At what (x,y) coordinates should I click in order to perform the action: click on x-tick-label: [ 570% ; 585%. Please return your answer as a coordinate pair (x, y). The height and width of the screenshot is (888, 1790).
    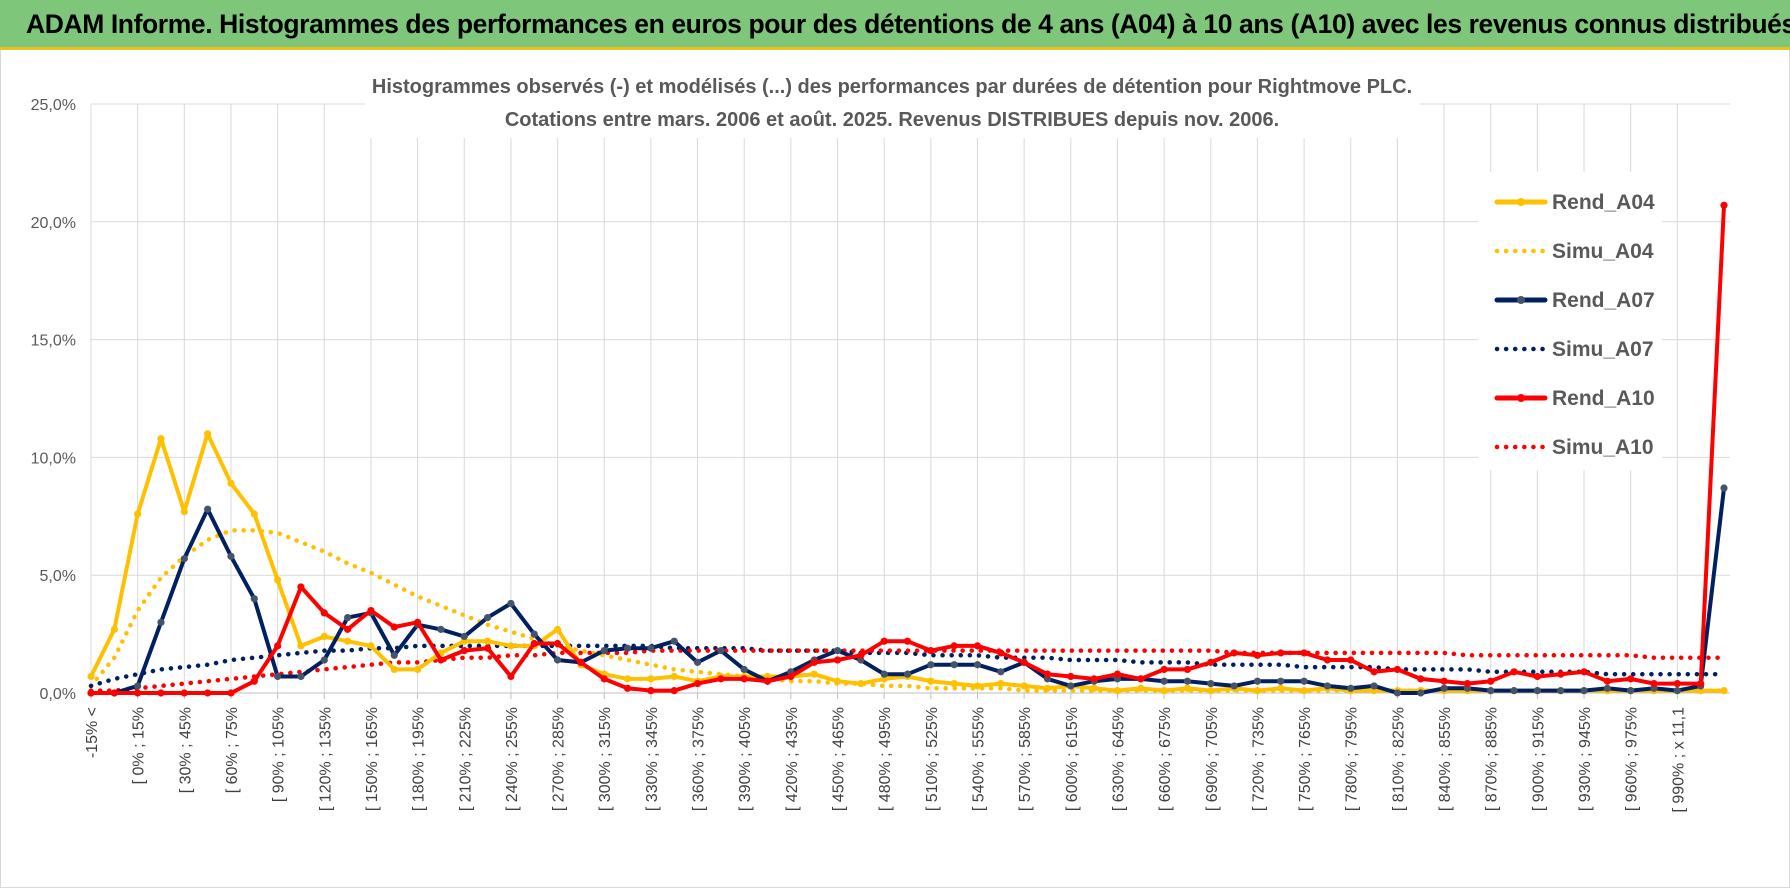
    Looking at the image, I should click on (1025, 759).